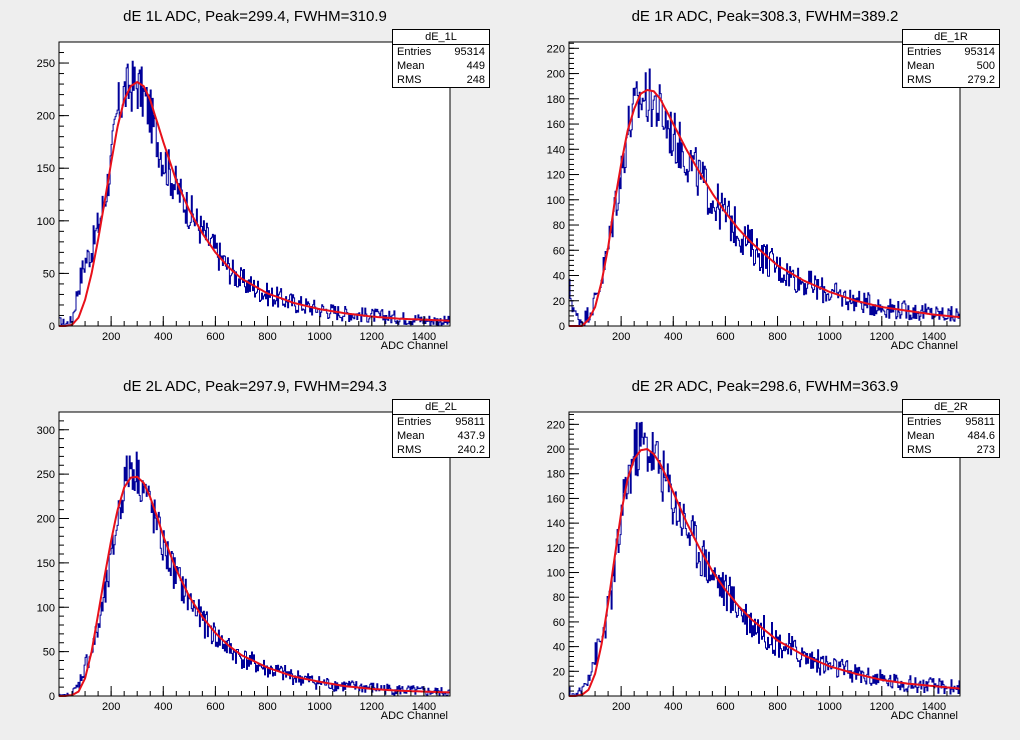 The width and height of the screenshot is (1020, 740). I want to click on histogram-name: dE_2R, so click(951, 407).